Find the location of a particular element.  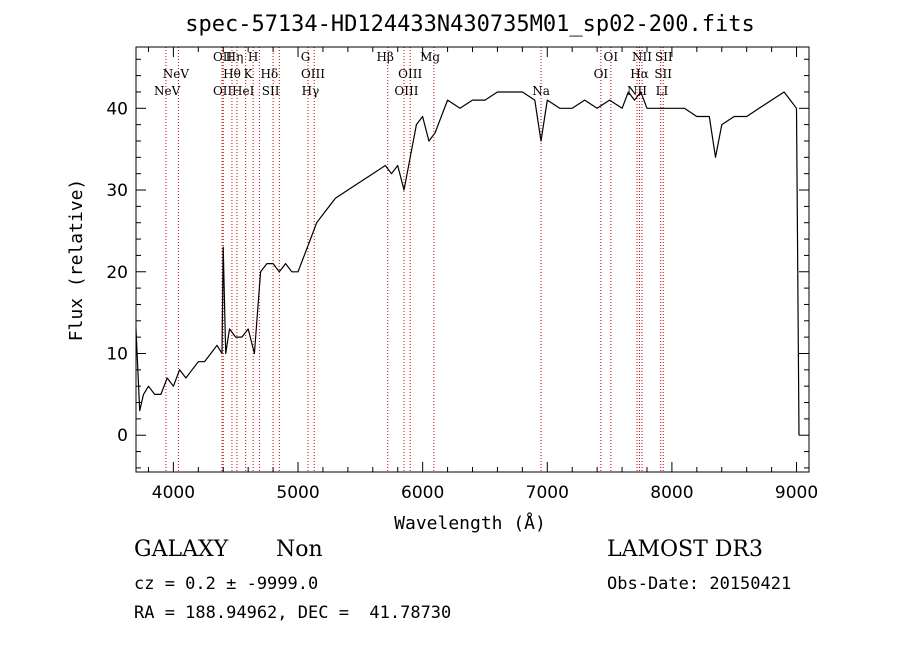

y-tick-label: 30 is located at coordinates (117, 191).